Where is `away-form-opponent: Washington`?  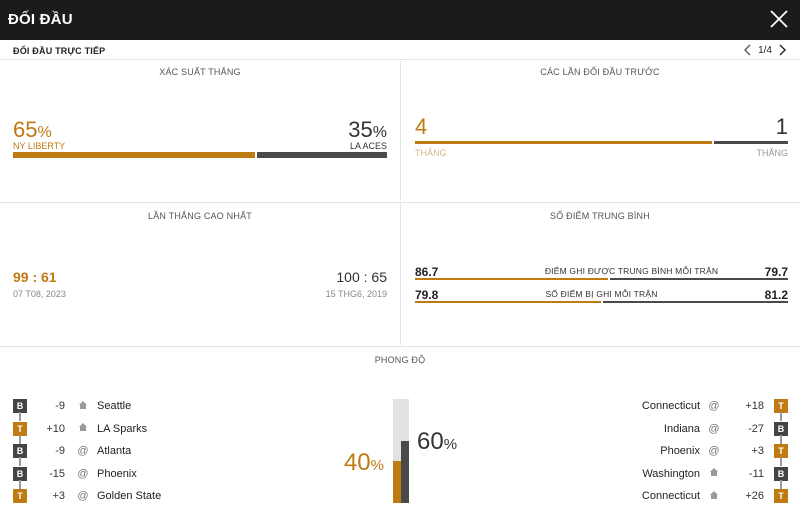 away-form-opponent: Washington is located at coordinates (671, 473).